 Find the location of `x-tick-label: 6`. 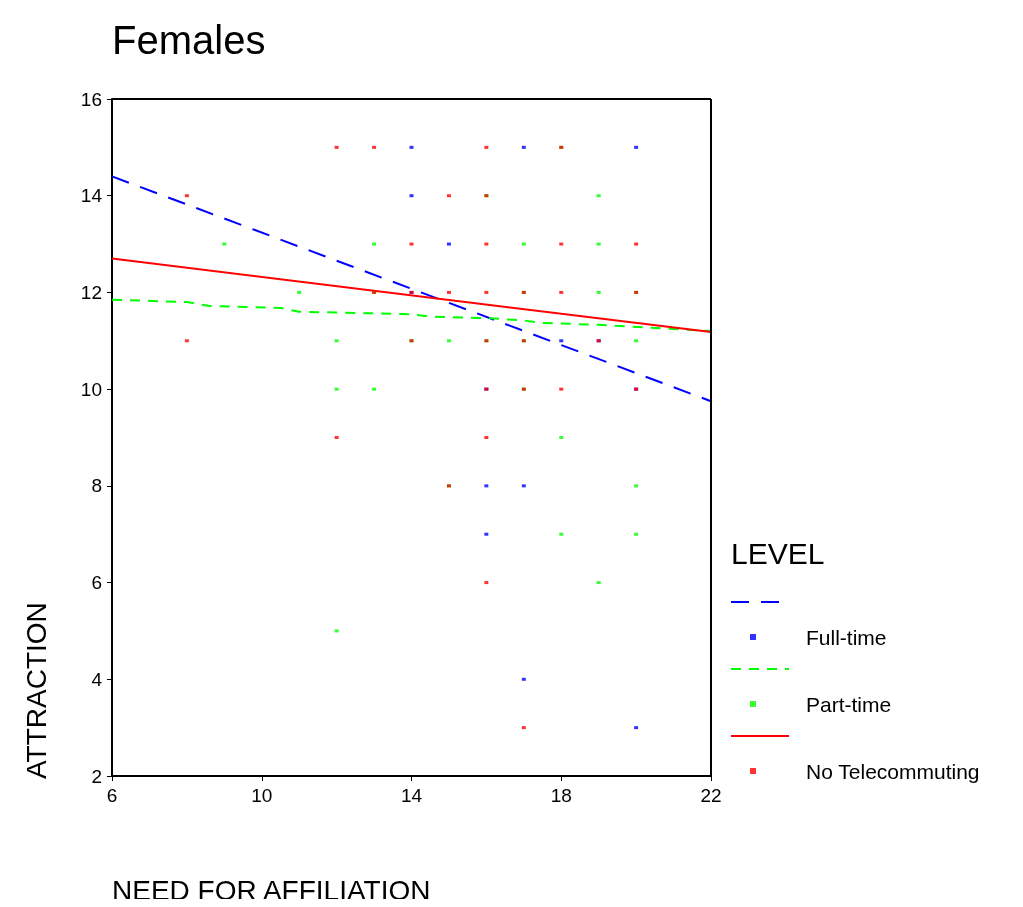

x-tick-label: 6 is located at coordinates (112, 795).